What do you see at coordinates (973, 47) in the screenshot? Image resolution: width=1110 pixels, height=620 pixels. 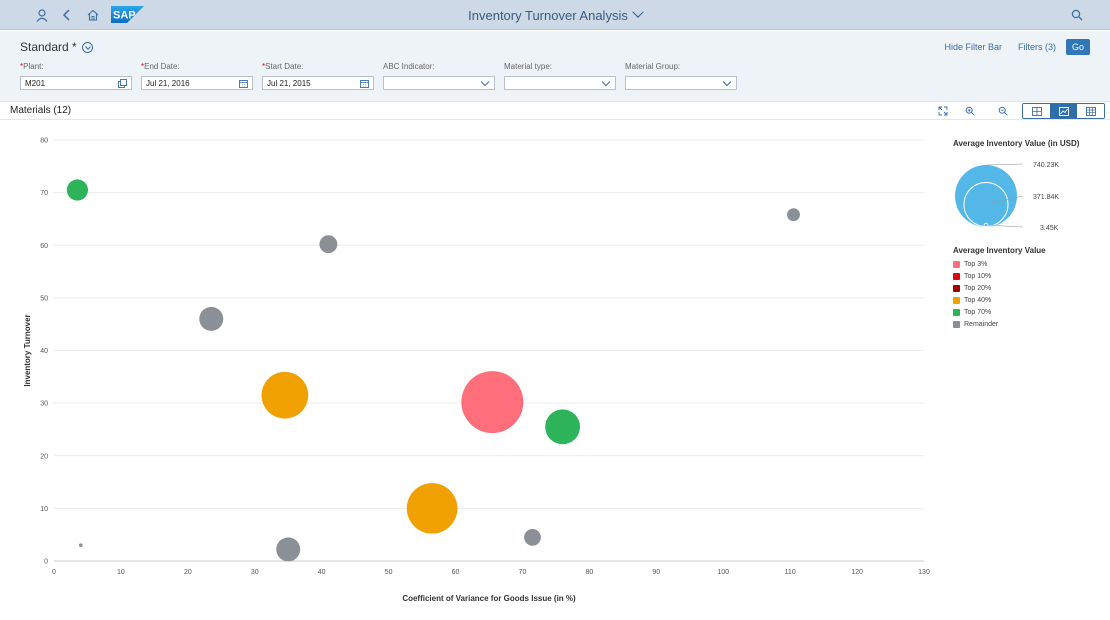 I see `hide-filter-bar-button: Hide Filter Bar` at bounding box center [973, 47].